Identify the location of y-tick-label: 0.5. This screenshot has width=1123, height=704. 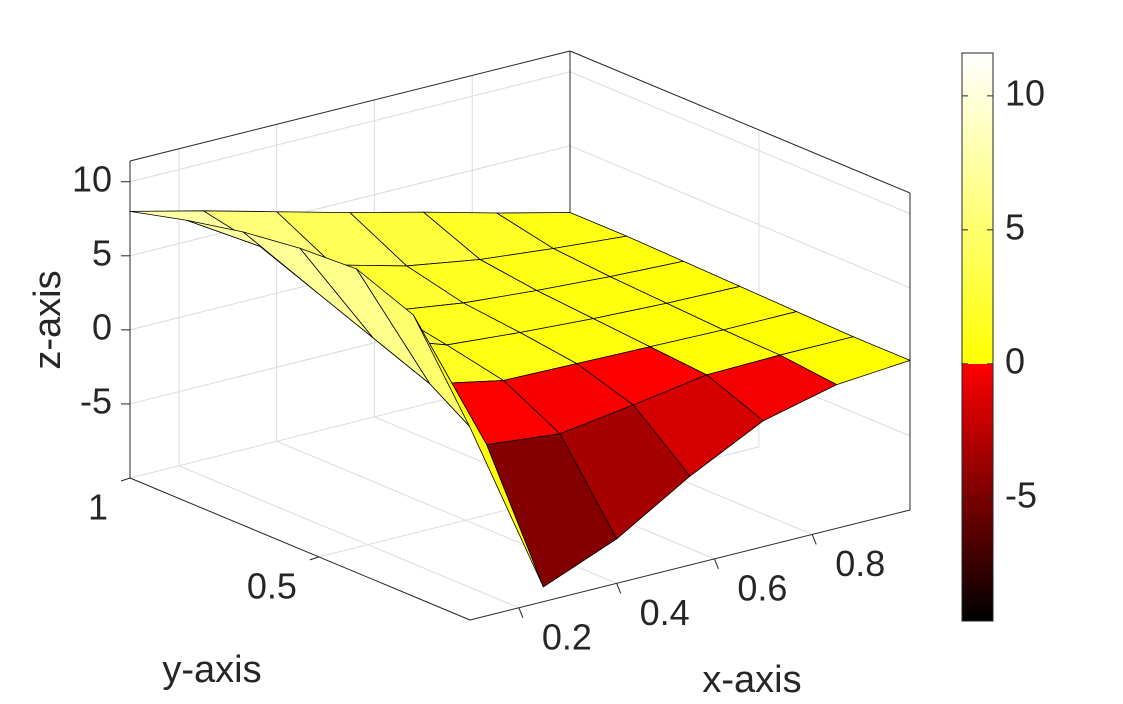
(272, 585).